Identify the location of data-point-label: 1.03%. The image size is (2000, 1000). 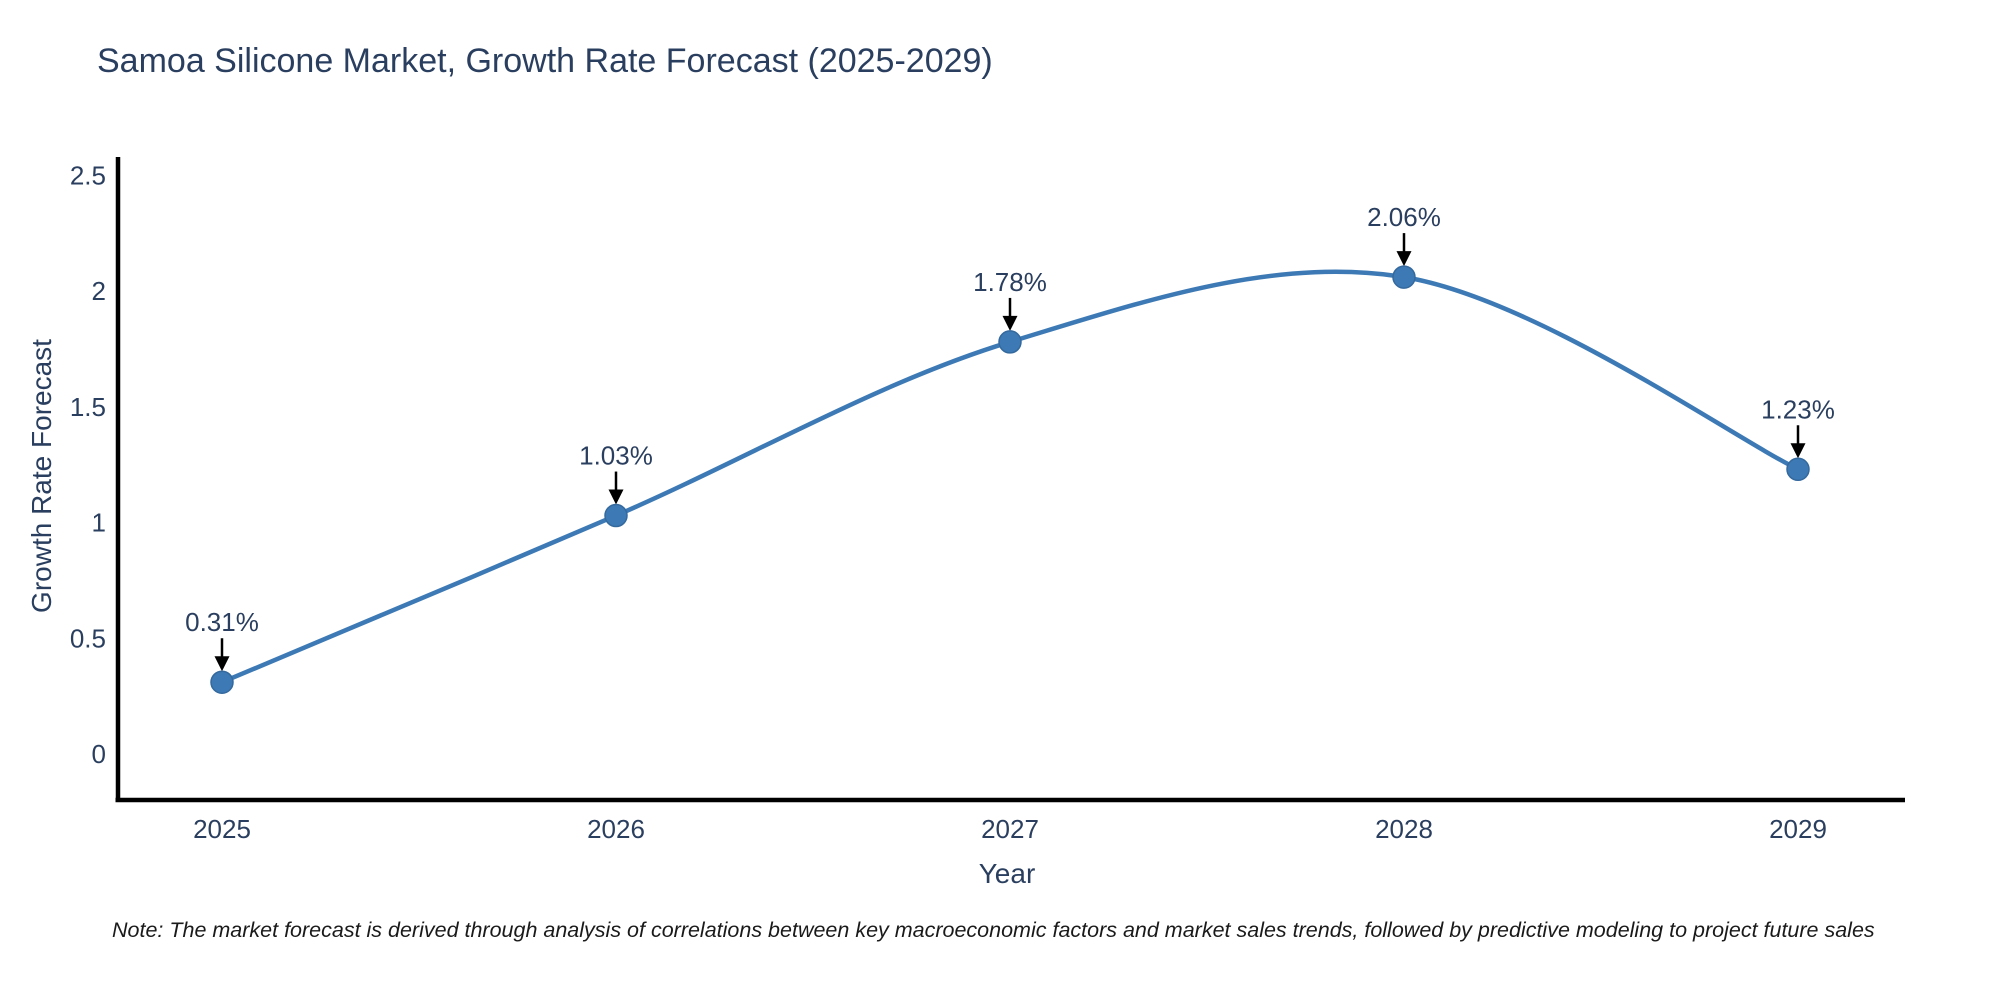
(616, 456).